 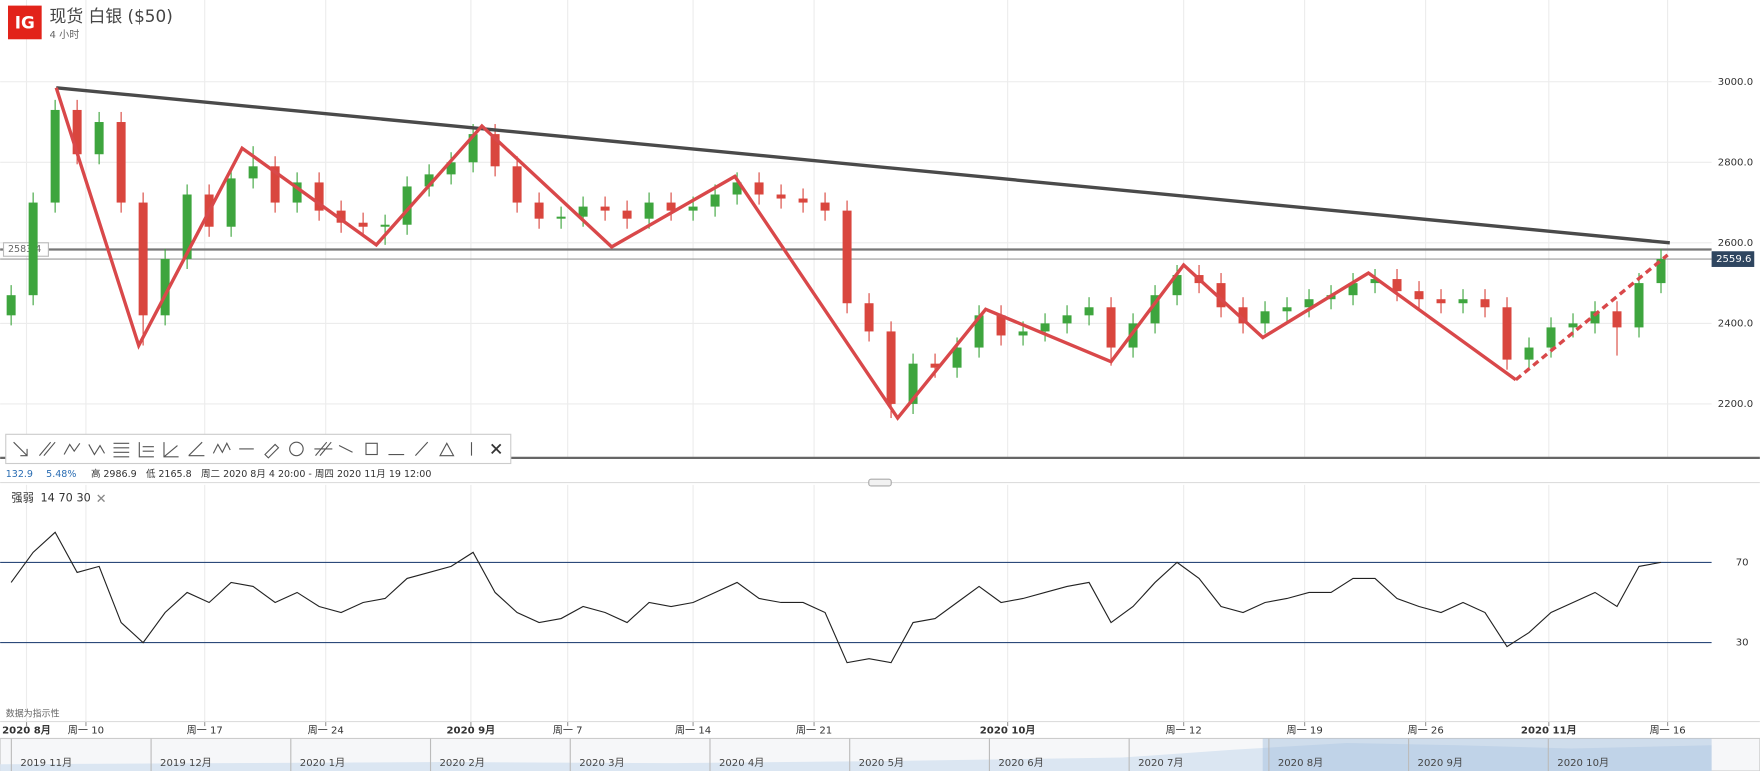 What do you see at coordinates (46, 763) in the screenshot?
I see `navigator-label: 2019 11月` at bounding box center [46, 763].